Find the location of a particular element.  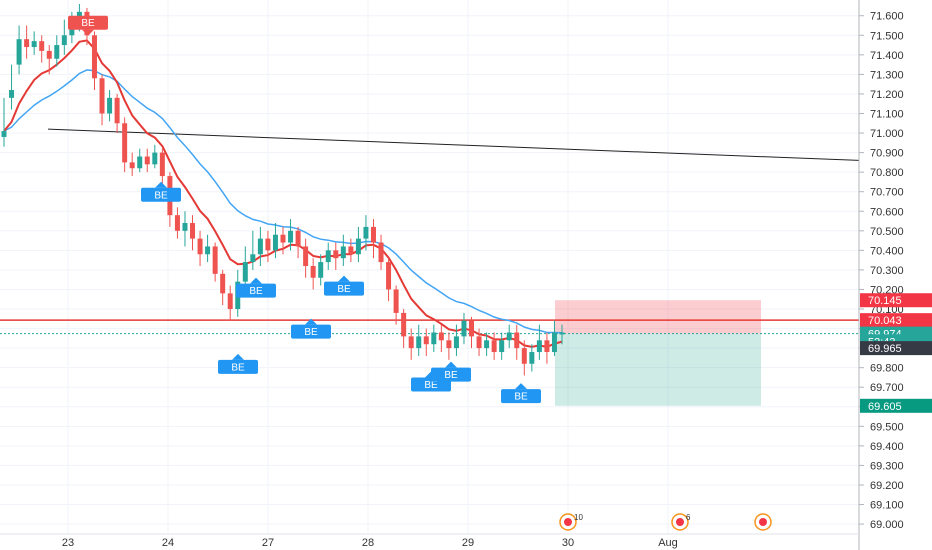

price-tick-label: 69.000 is located at coordinates (887, 525).